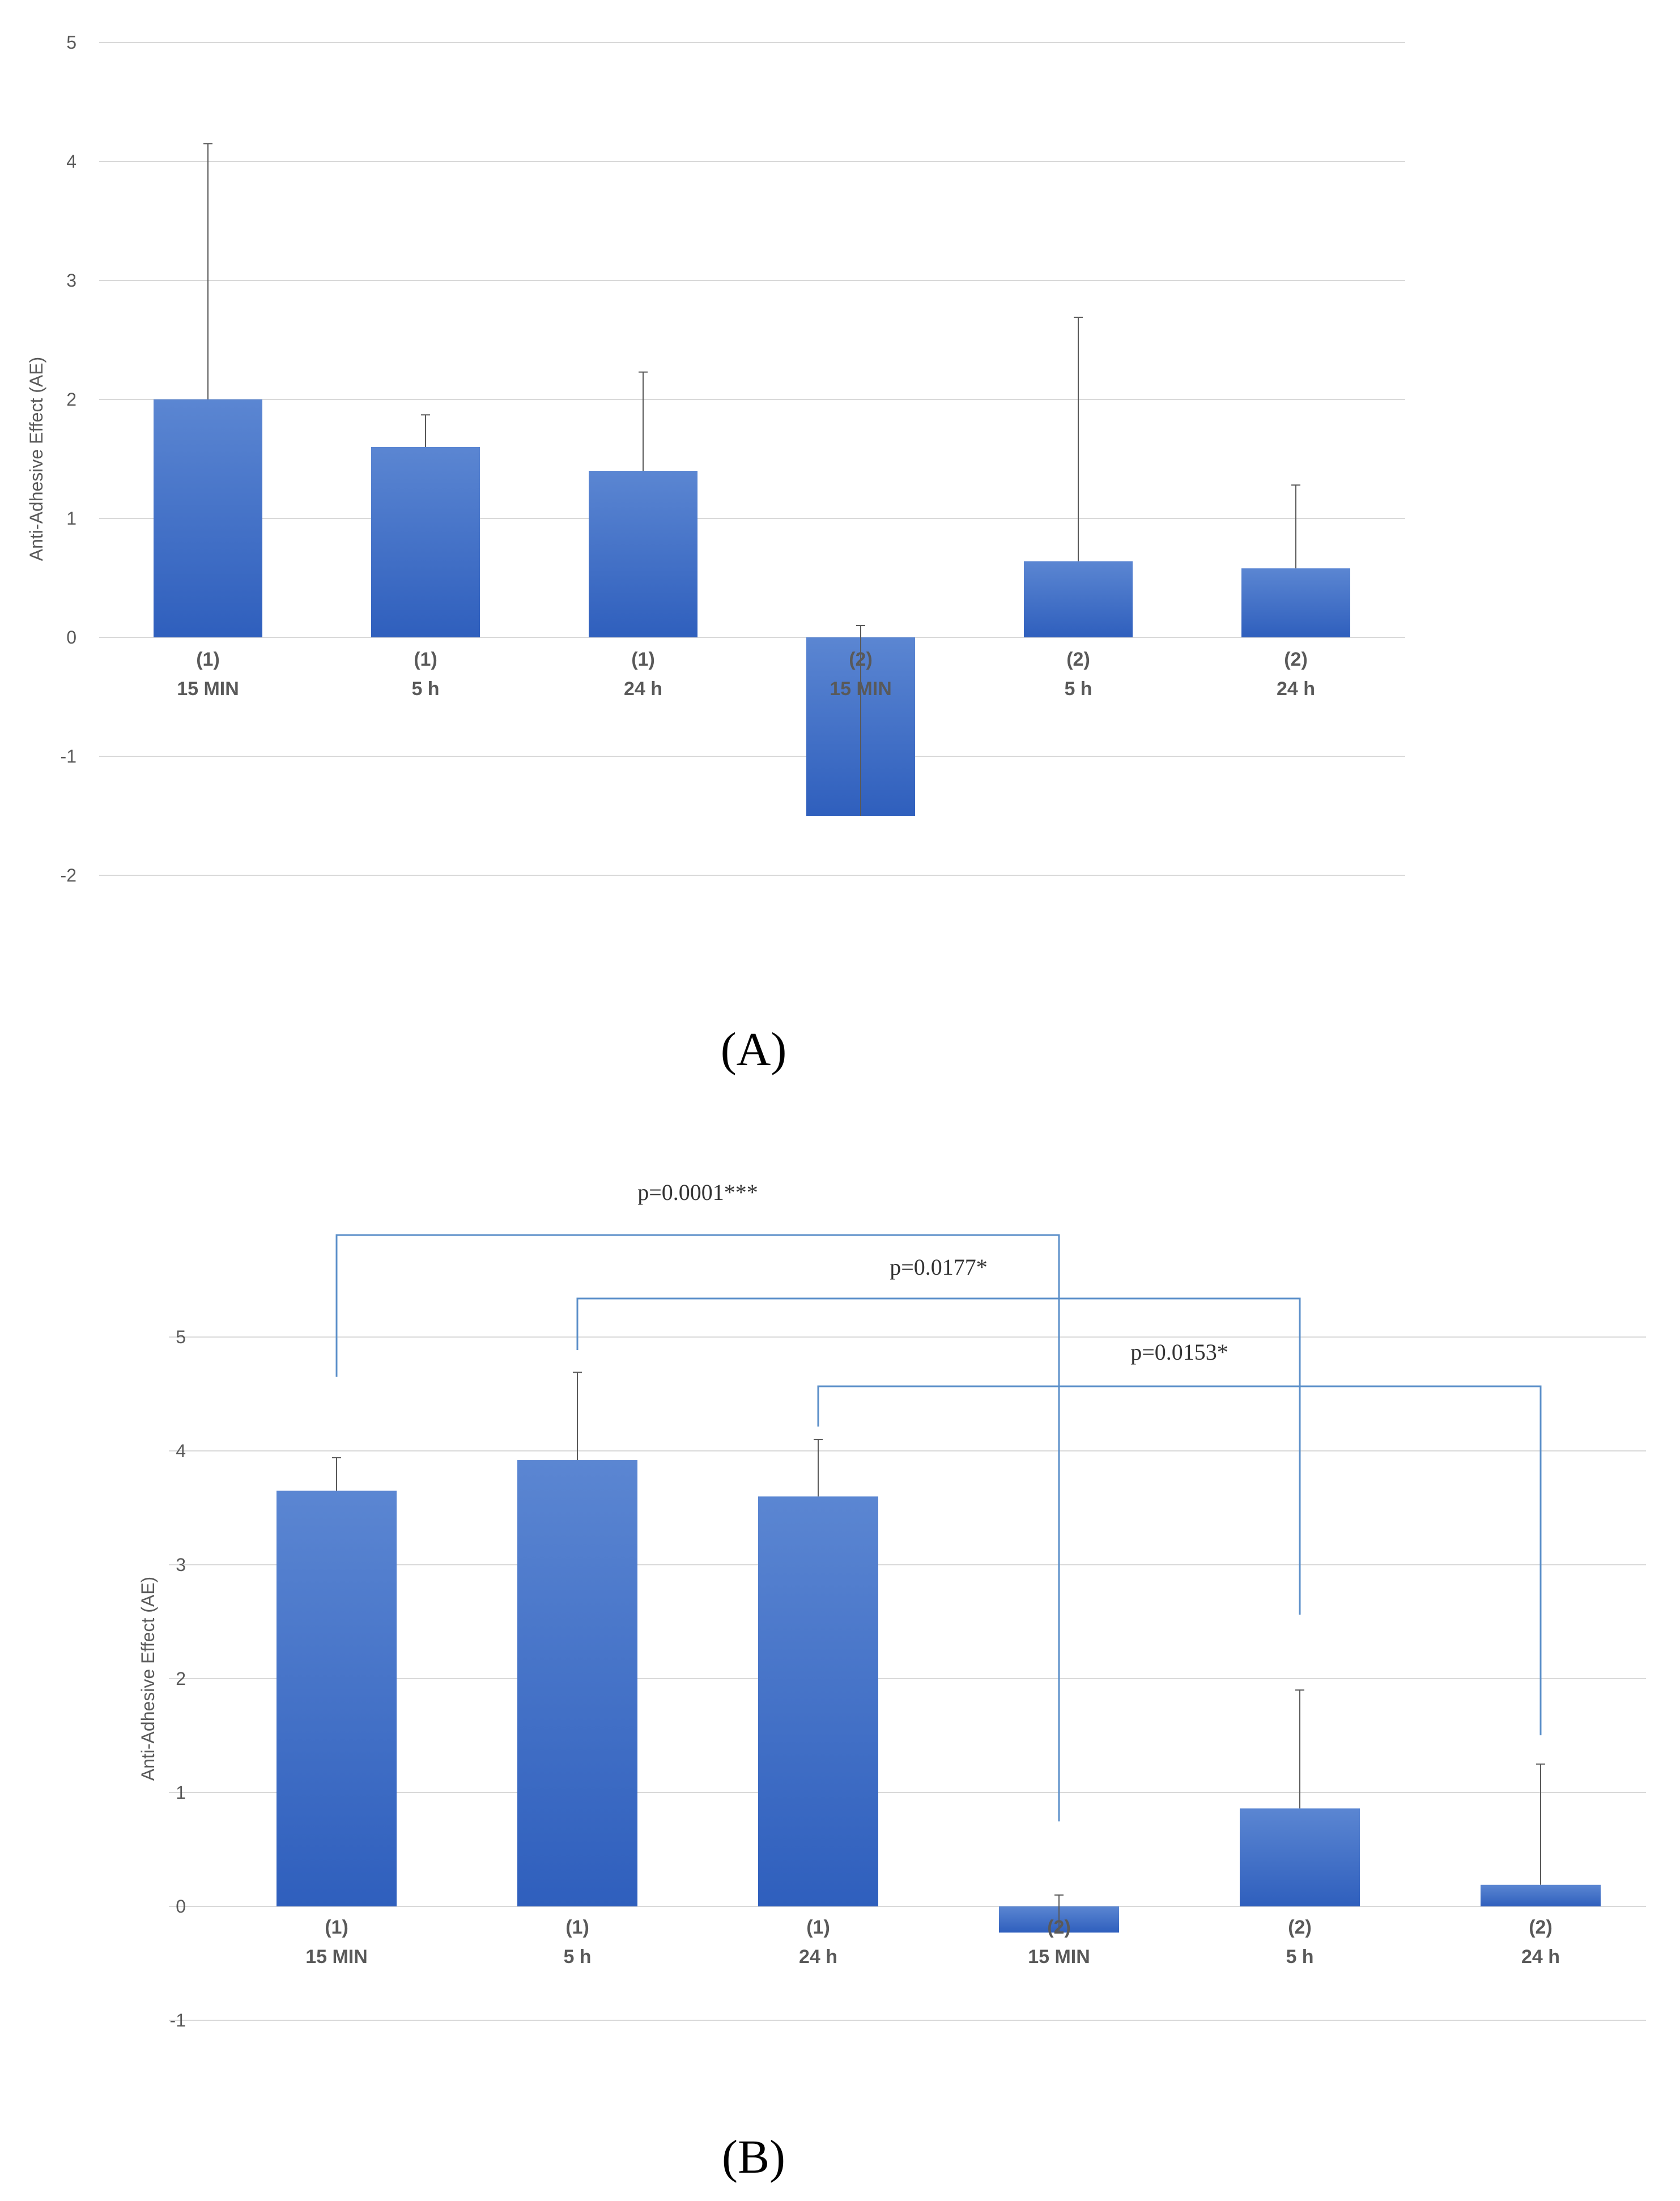 This screenshot has width=1680, height=2201. I want to click on significance-label: p=0.0177*, so click(939, 1267).